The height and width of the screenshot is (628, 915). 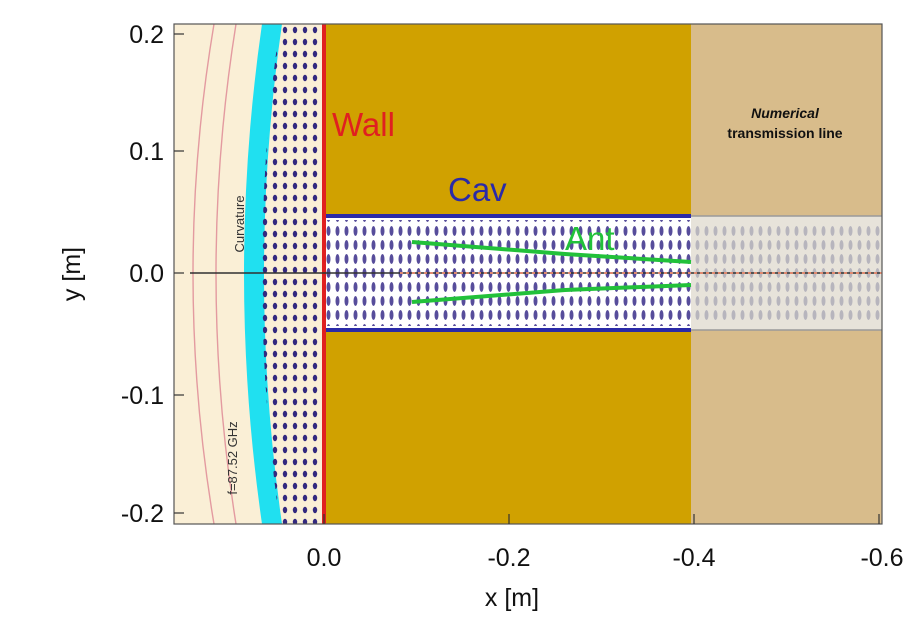 What do you see at coordinates (142, 396) in the screenshot?
I see `y-tick-label-4: -0.1` at bounding box center [142, 396].